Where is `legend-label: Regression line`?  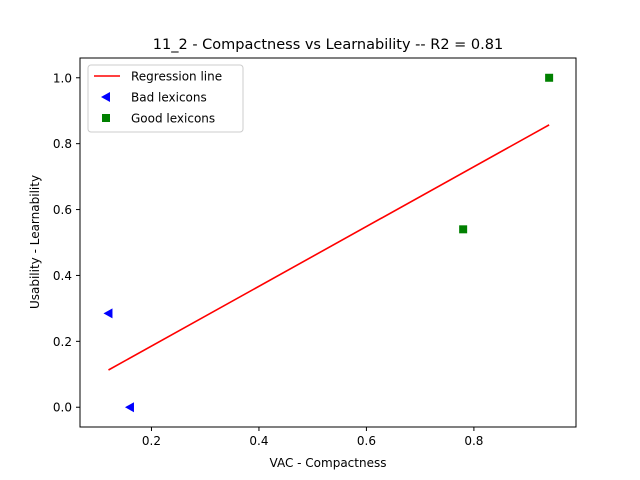
legend-label: Regression line is located at coordinates (176, 77).